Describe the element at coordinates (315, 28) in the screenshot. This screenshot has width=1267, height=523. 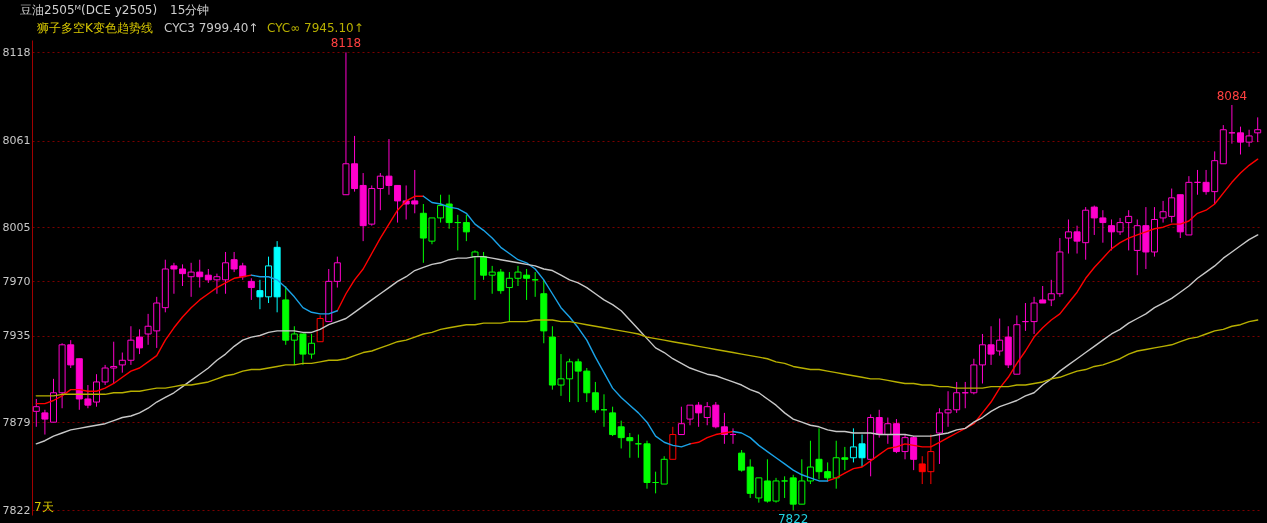
I see `text: CYC∞ 7945.10↑` at that location.